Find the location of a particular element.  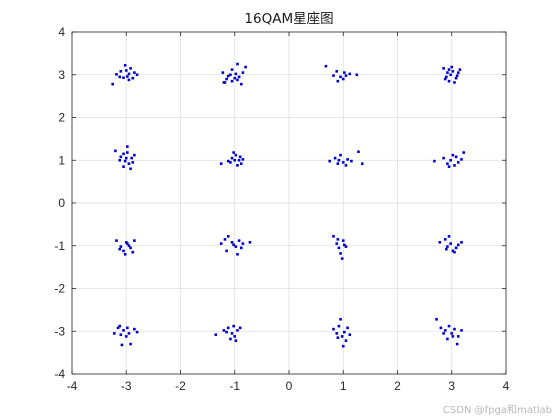

y-tick-label: 2 is located at coordinates (61, 118).